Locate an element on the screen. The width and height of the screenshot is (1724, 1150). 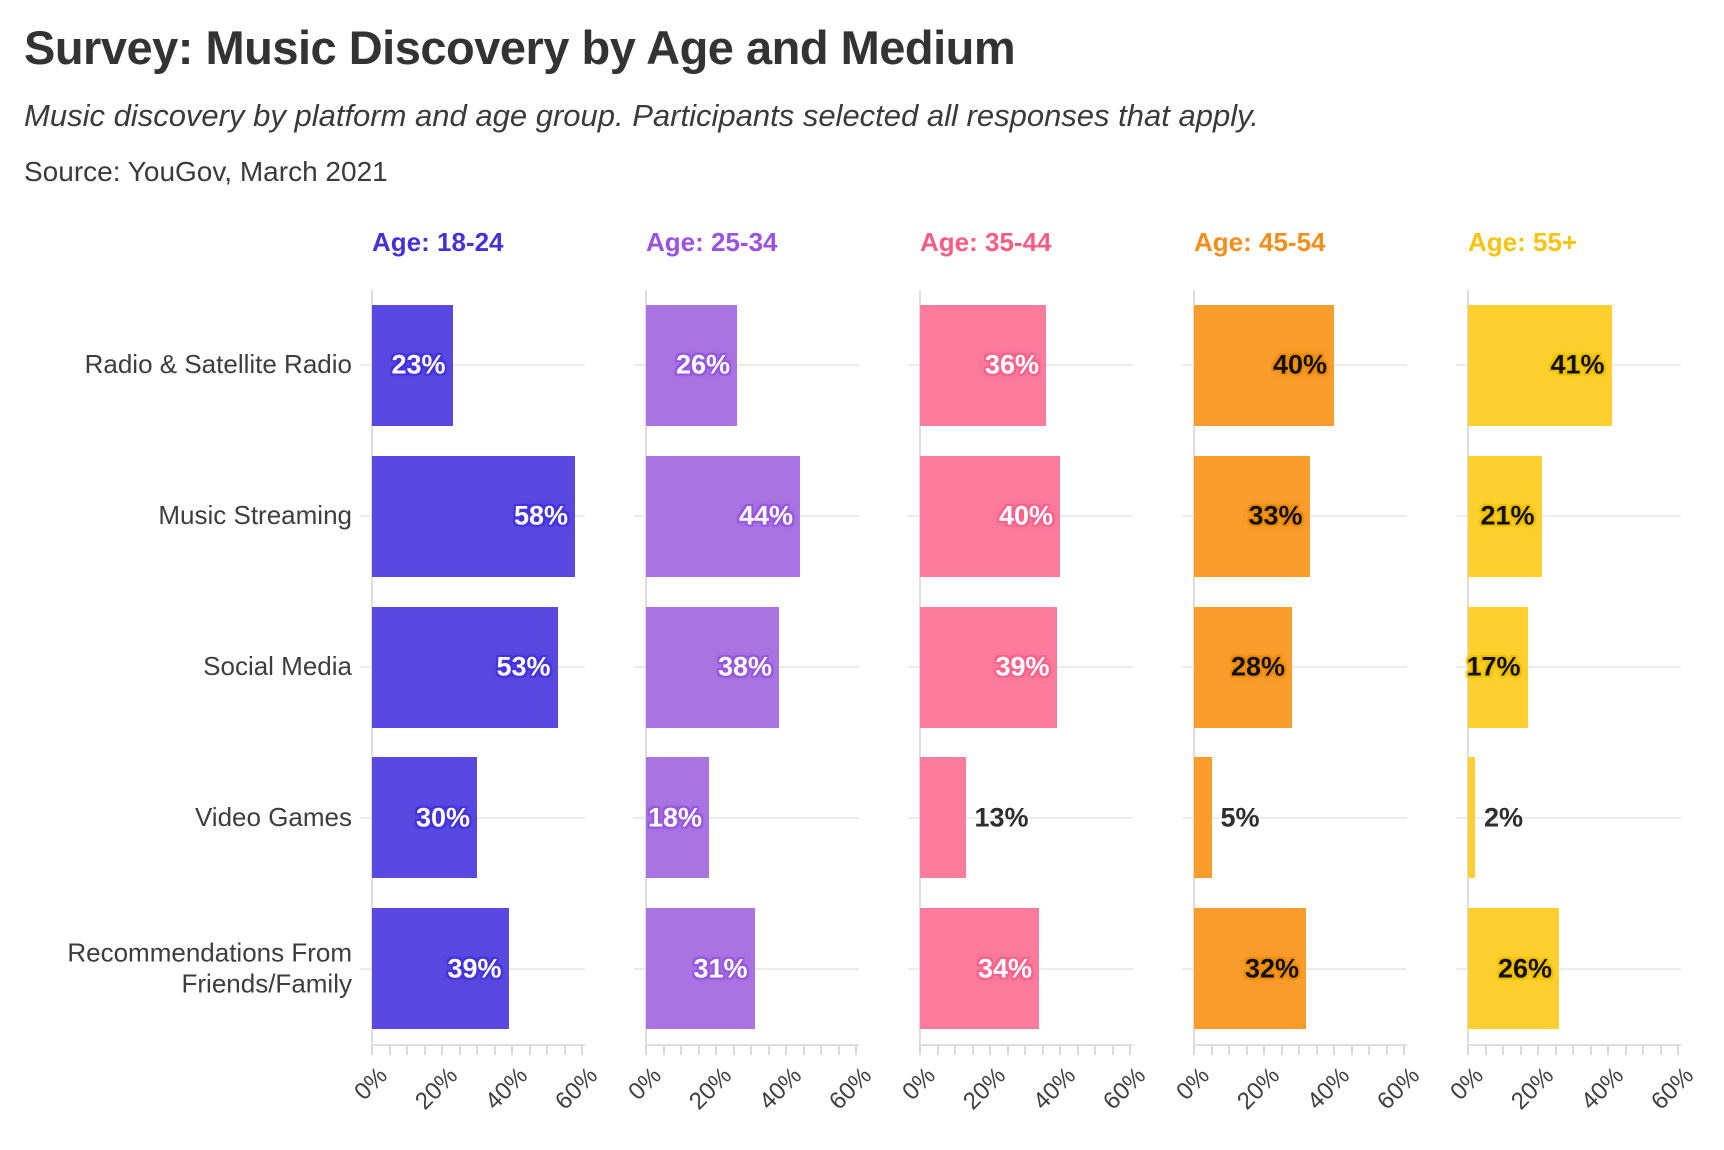
bar-value-label: 18% is located at coordinates (674, 817).